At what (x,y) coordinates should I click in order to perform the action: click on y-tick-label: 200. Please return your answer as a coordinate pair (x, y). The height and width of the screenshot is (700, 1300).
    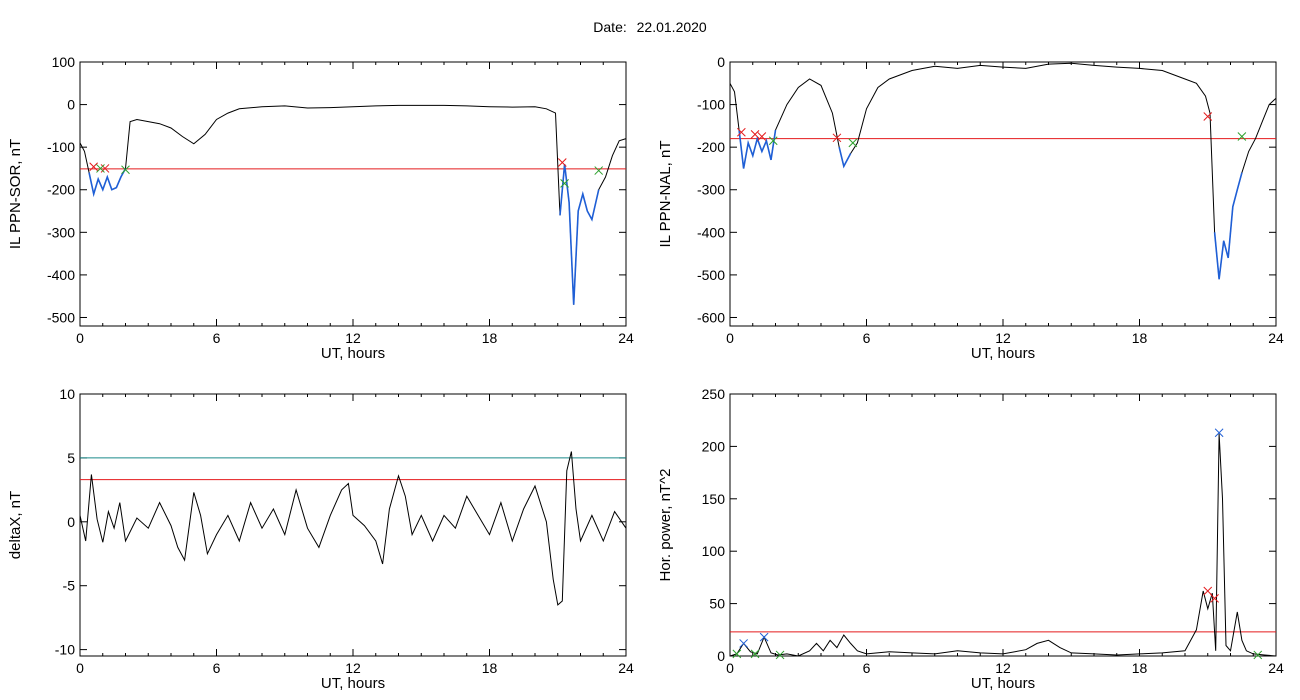
    Looking at the image, I should click on (714, 446).